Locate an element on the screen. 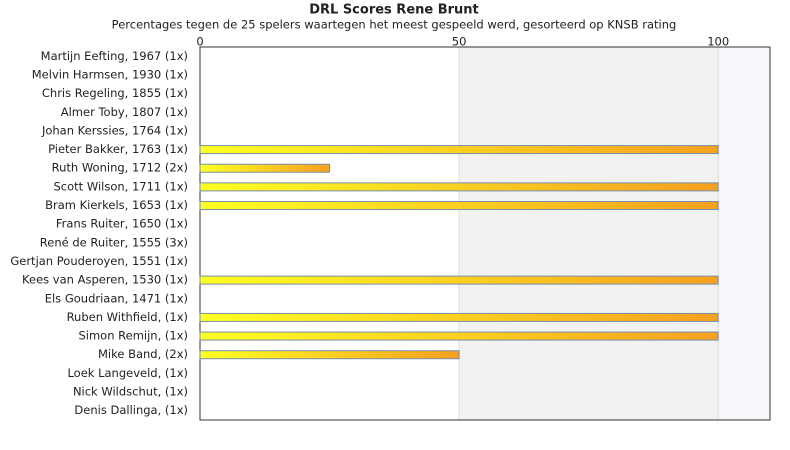 The image size is (790, 450). y-tick-label: Pieter Bakker, 1763 (1x) is located at coordinates (118, 149).